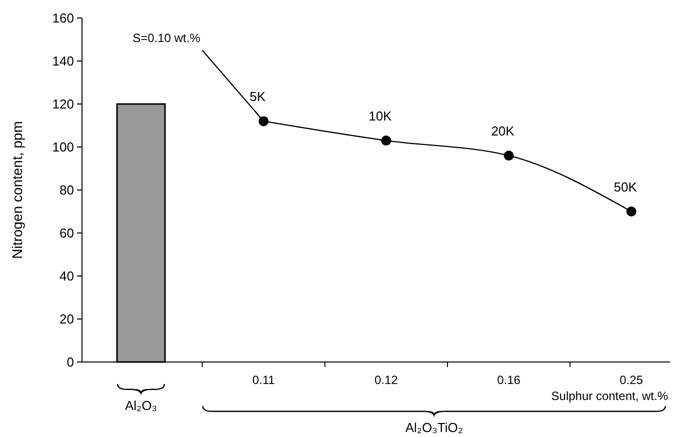 The image size is (675, 437). I want to click on x-tick-label: 0.25, so click(632, 380).